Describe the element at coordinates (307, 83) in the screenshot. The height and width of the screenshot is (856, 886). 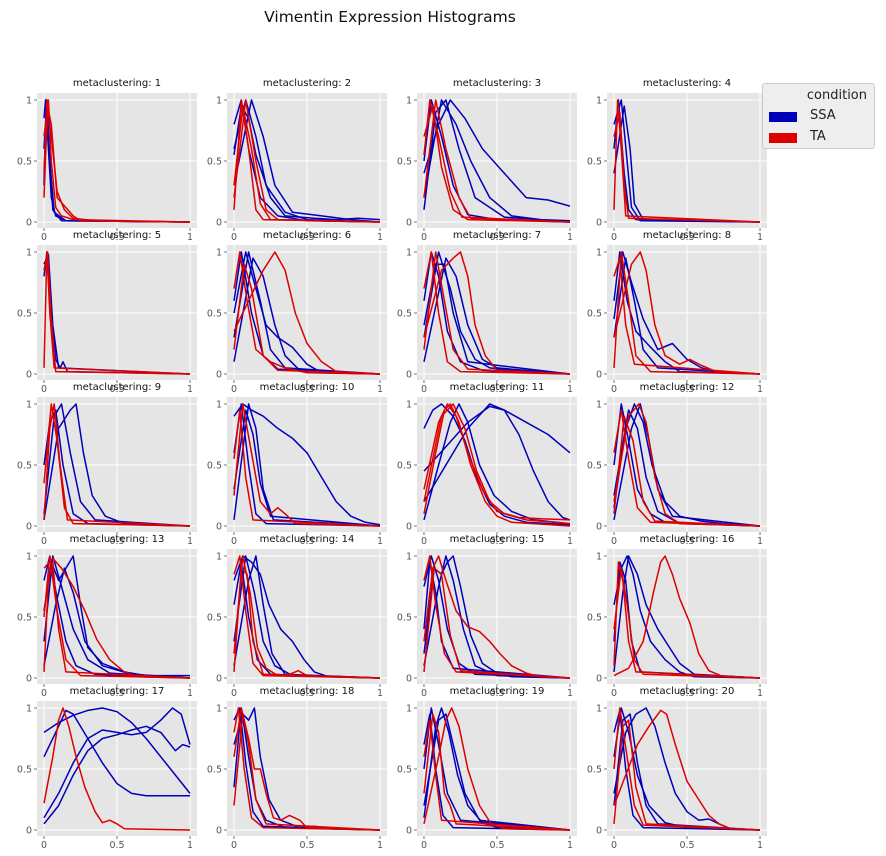
I see `panel-title: metaclustering: 2` at that location.